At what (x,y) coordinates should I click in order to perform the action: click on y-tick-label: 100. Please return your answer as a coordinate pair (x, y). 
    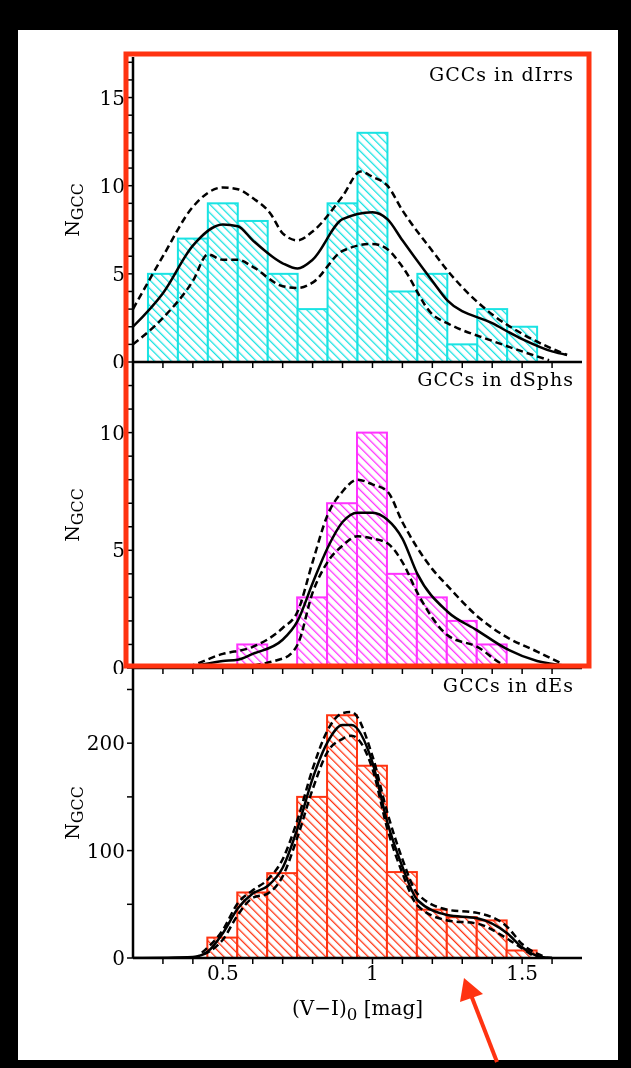
    Looking at the image, I should click on (105, 850).